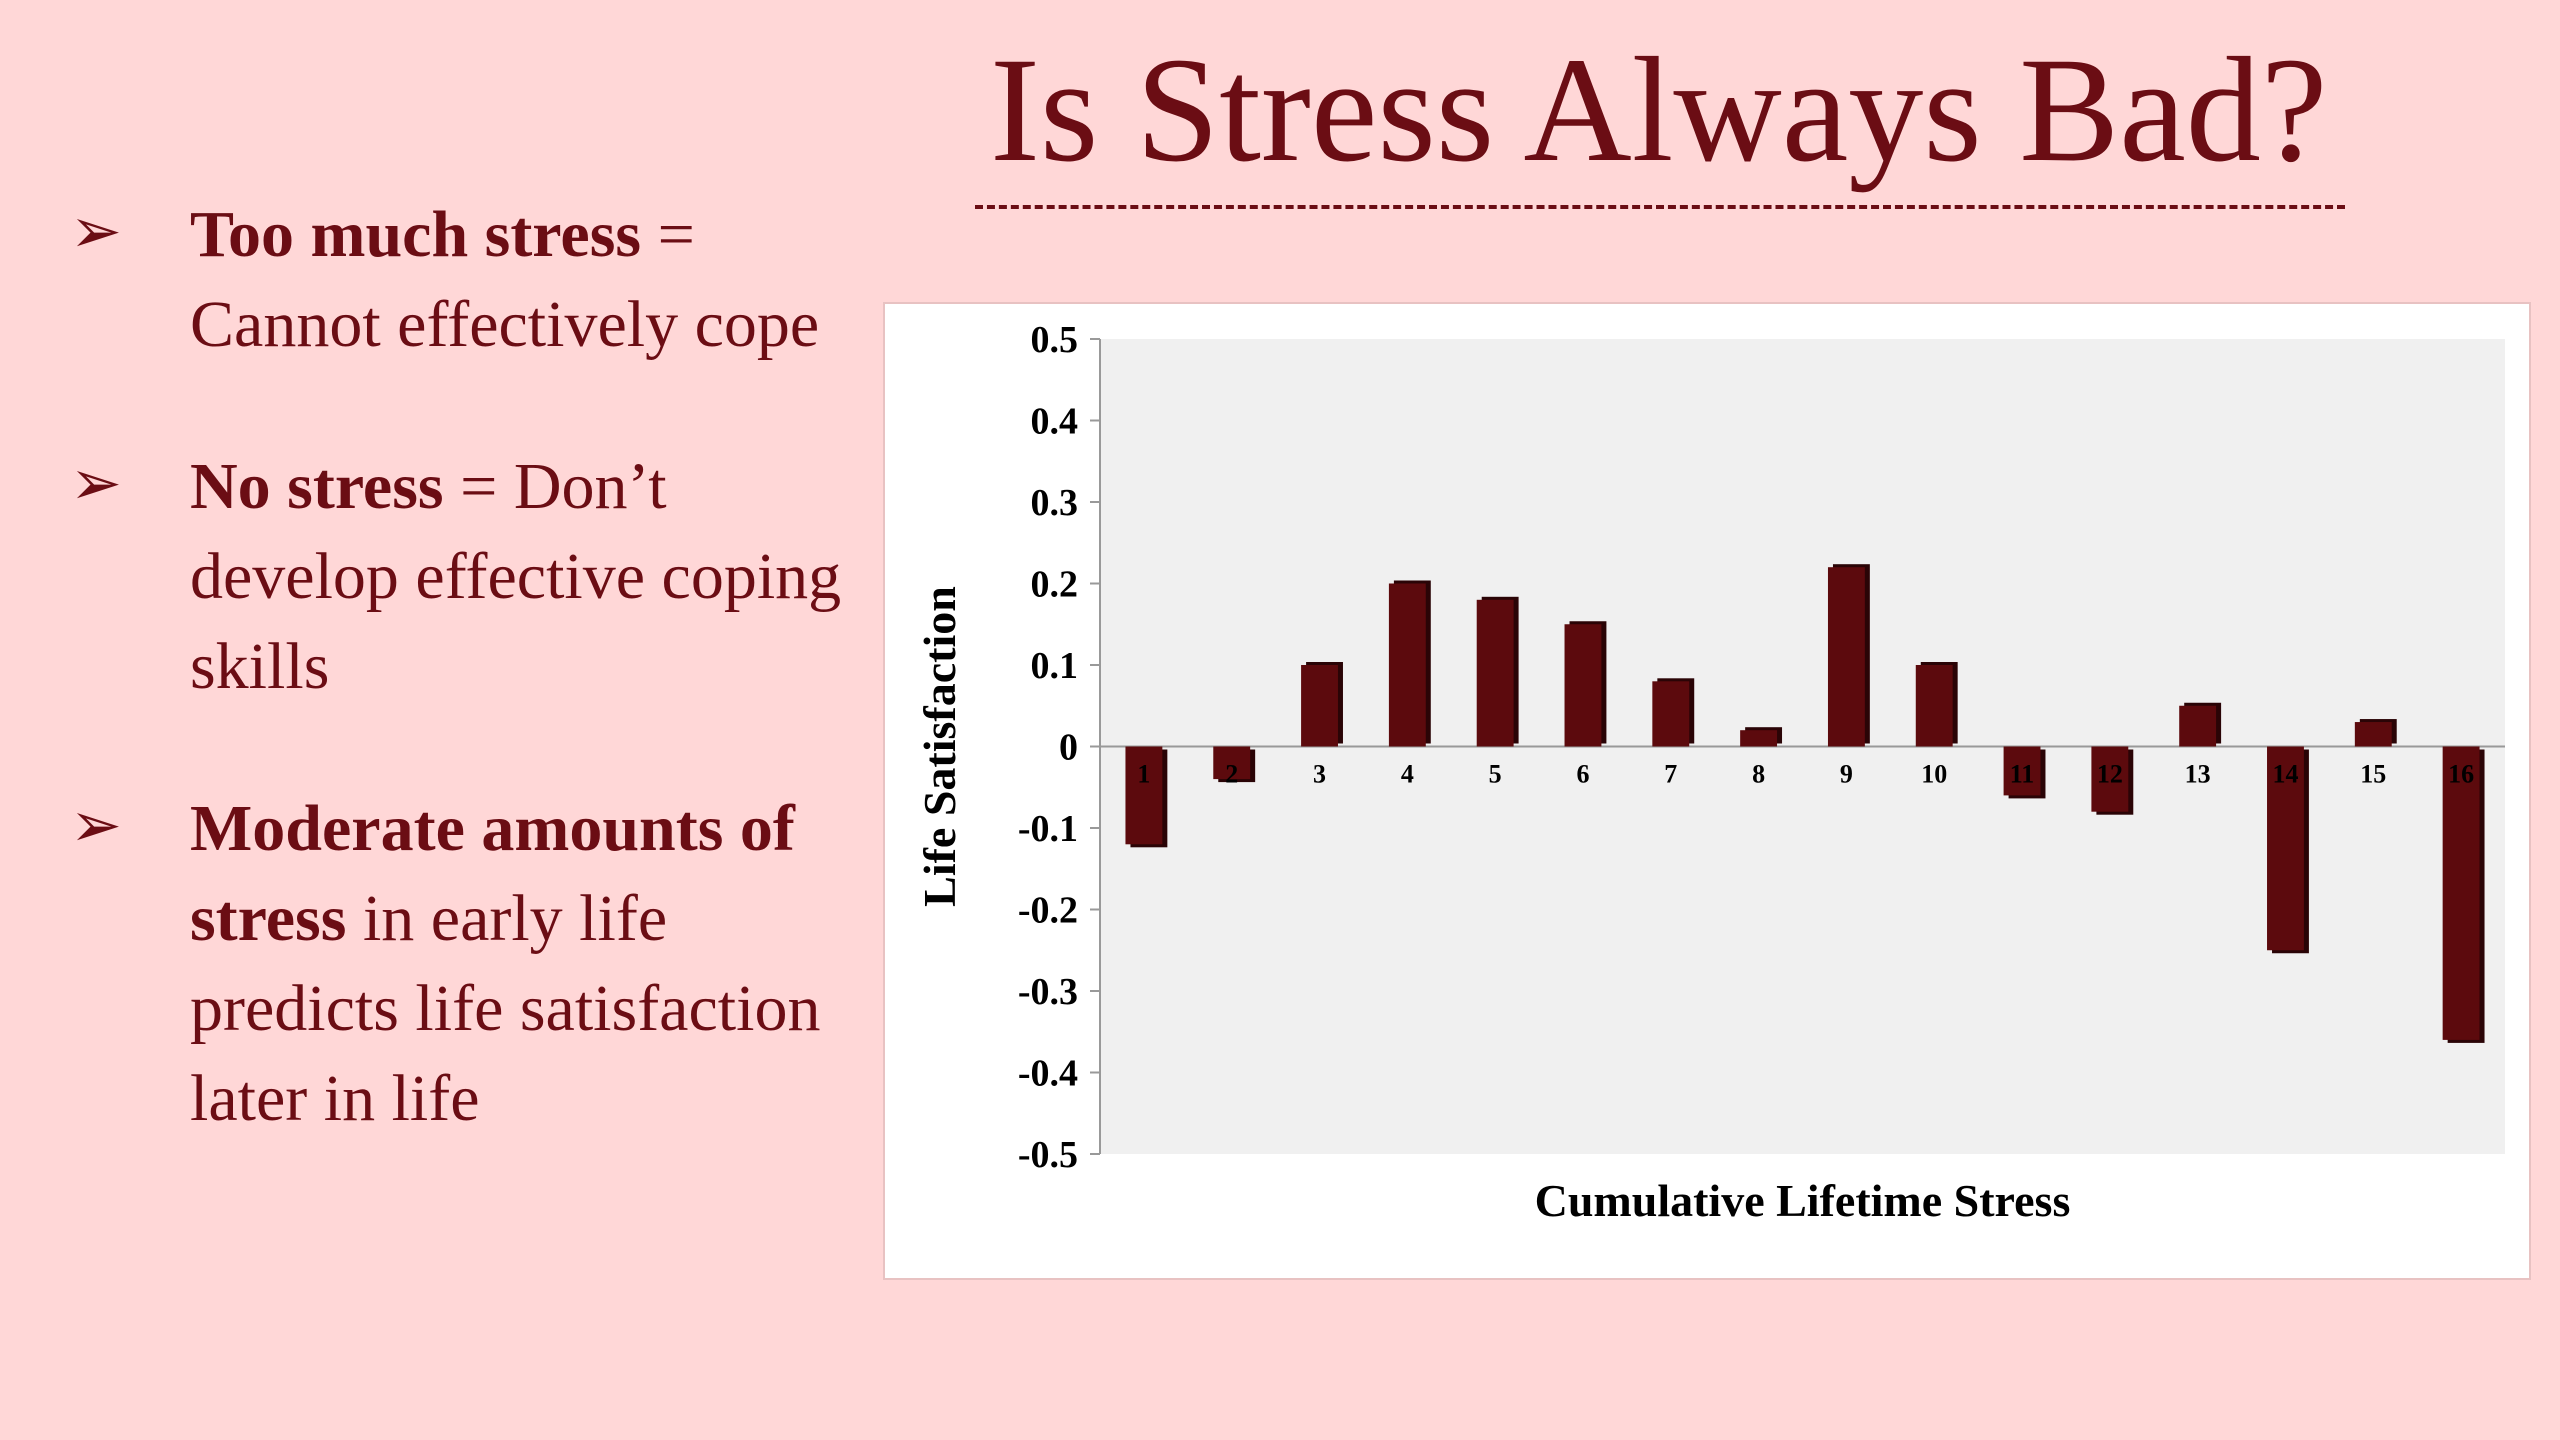 The image size is (2560, 1440). I want to click on x-axis-label: Cumulative Lifetime Stress, so click(1803, 1200).